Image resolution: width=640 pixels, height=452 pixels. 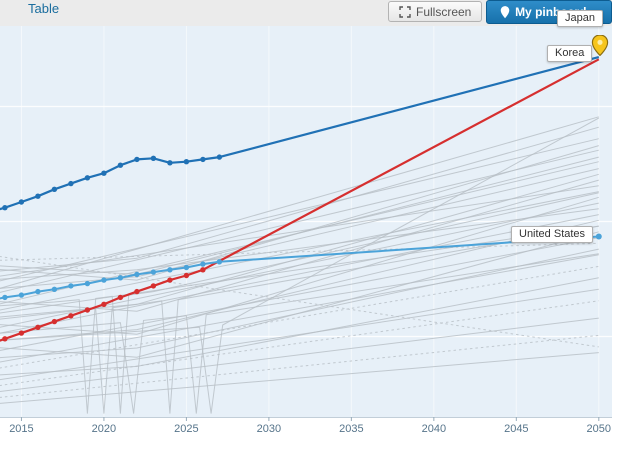 What do you see at coordinates (21, 429) in the screenshot?
I see `x-axis-tick-label: 2015` at bounding box center [21, 429].